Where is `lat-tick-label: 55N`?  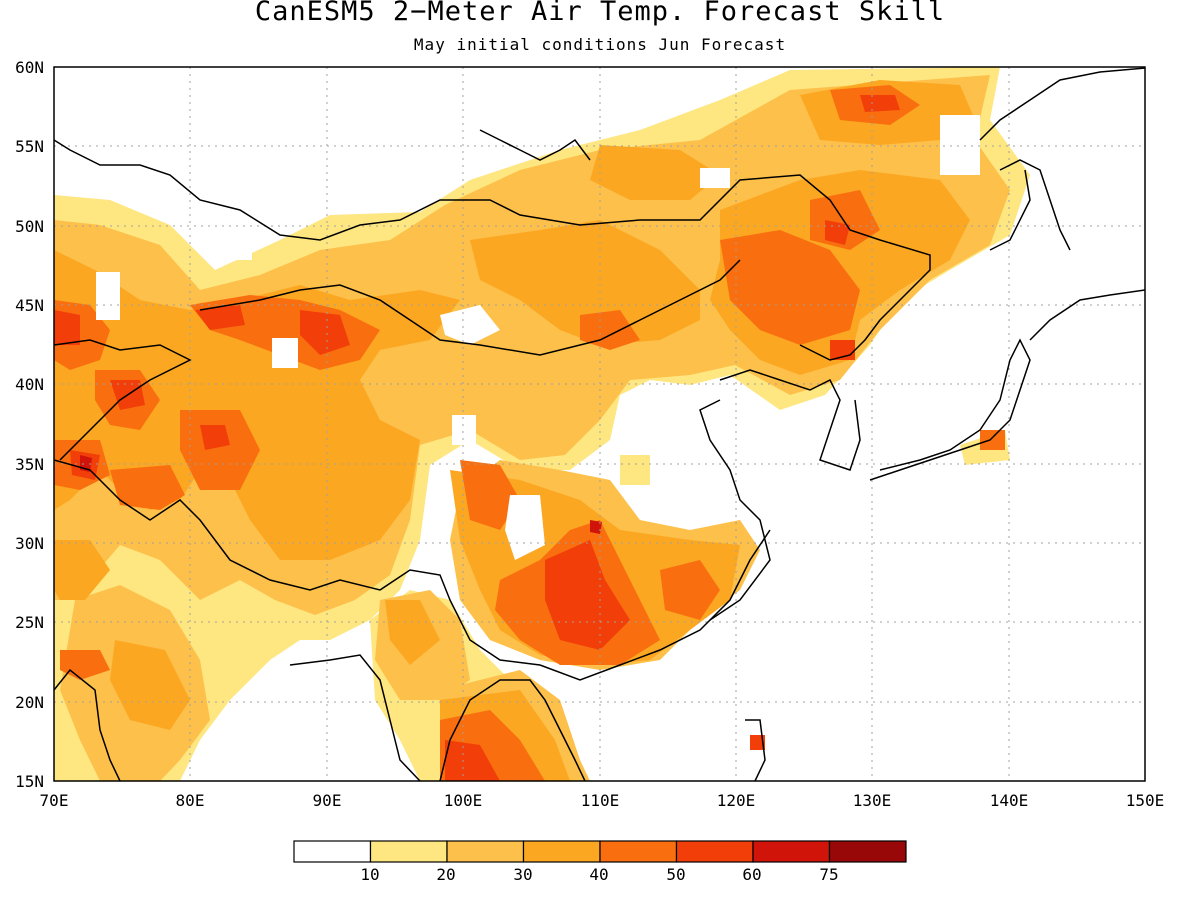 lat-tick-label: 55N is located at coordinates (29, 146).